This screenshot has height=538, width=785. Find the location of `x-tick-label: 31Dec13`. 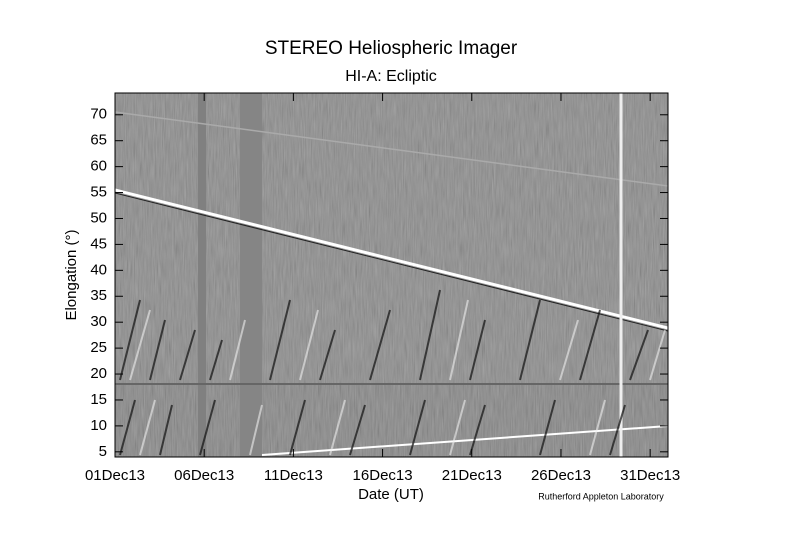

x-tick-label: 31Dec13 is located at coordinates (650, 475).